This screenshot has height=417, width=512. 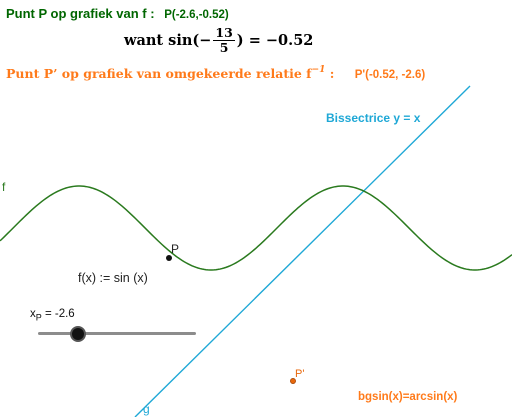 I want to click on title-point-p: Punt P op grafiek van f : P(-2.6,-0.52), so click(x=117, y=13).